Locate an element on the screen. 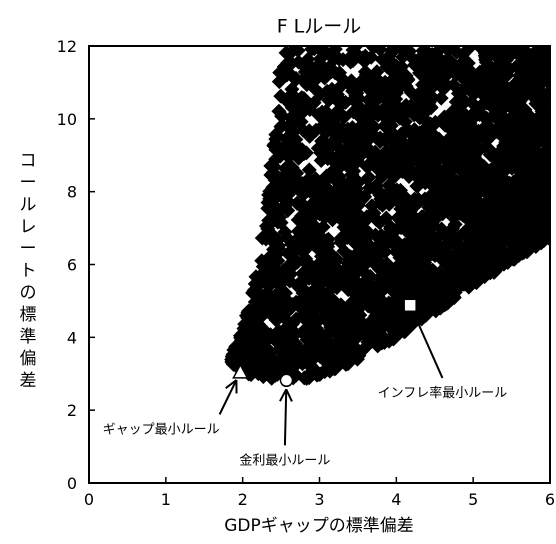  annotation-arrowhead is located at coordinates (286, 395).